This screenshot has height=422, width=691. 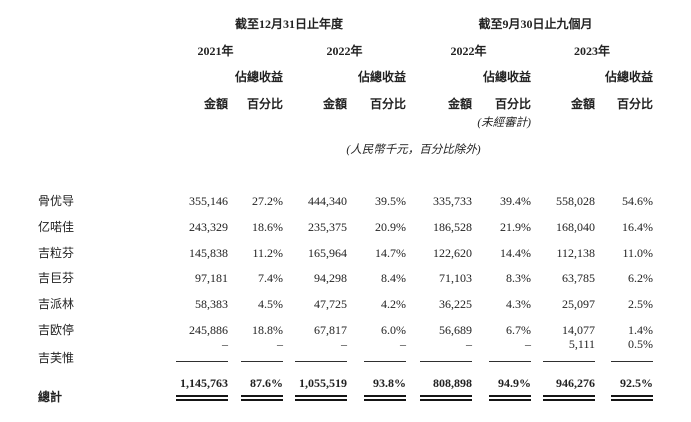 What do you see at coordinates (439, 391) in the screenshot?
I see `total-value-cell: 808,898` at bounding box center [439, 391].